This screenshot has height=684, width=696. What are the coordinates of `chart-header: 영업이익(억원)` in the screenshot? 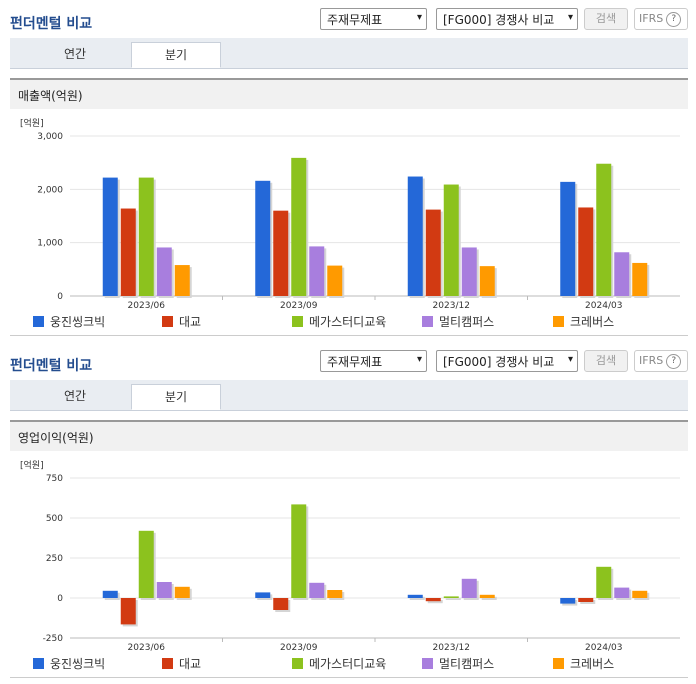 It's located at (349, 435).